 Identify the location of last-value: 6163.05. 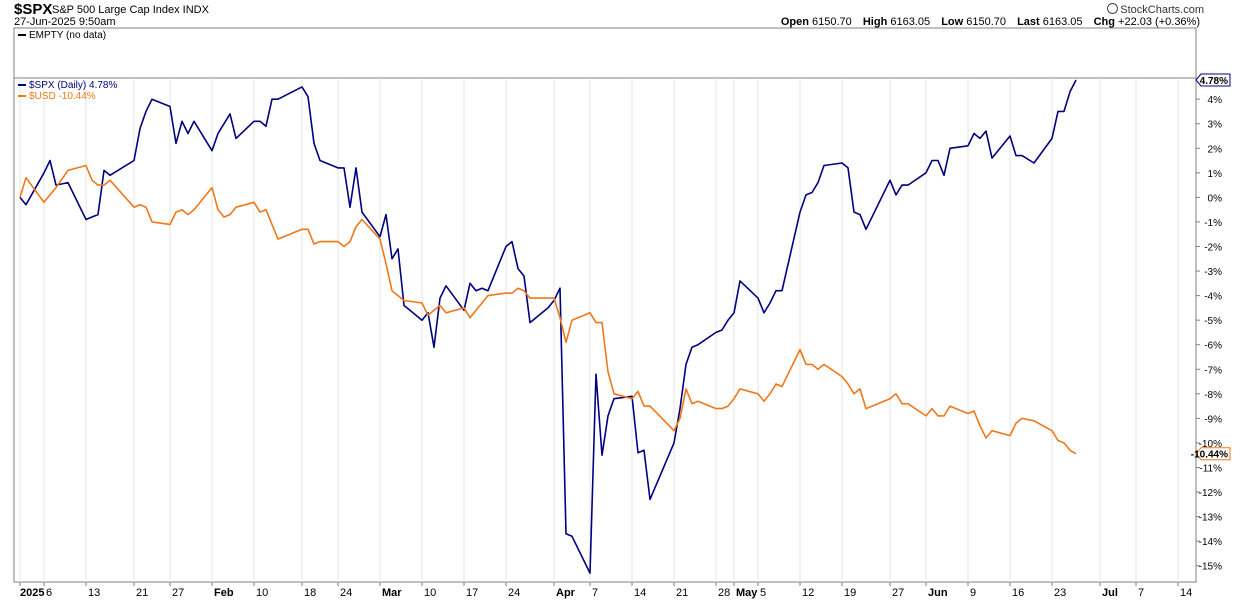
(1062, 22).